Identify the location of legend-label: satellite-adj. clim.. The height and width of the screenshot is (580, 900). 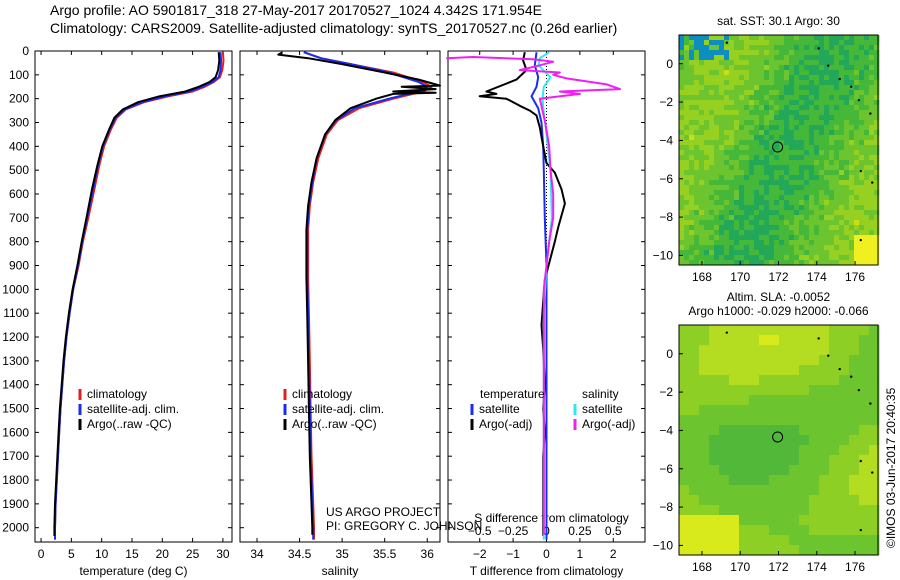
(338, 409).